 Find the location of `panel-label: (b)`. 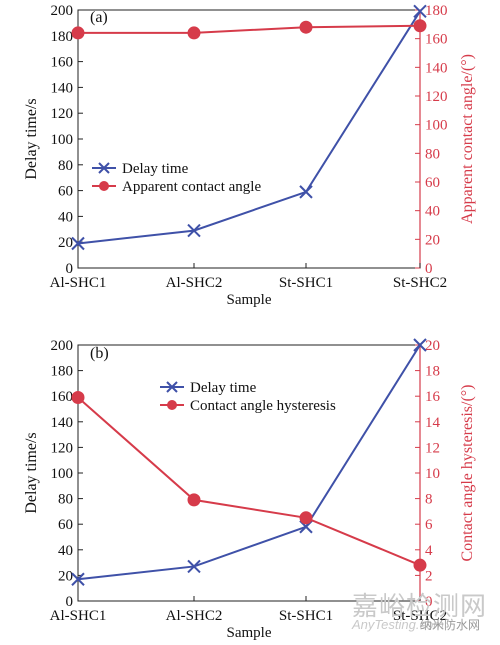

panel-label: (b) is located at coordinates (99, 353).